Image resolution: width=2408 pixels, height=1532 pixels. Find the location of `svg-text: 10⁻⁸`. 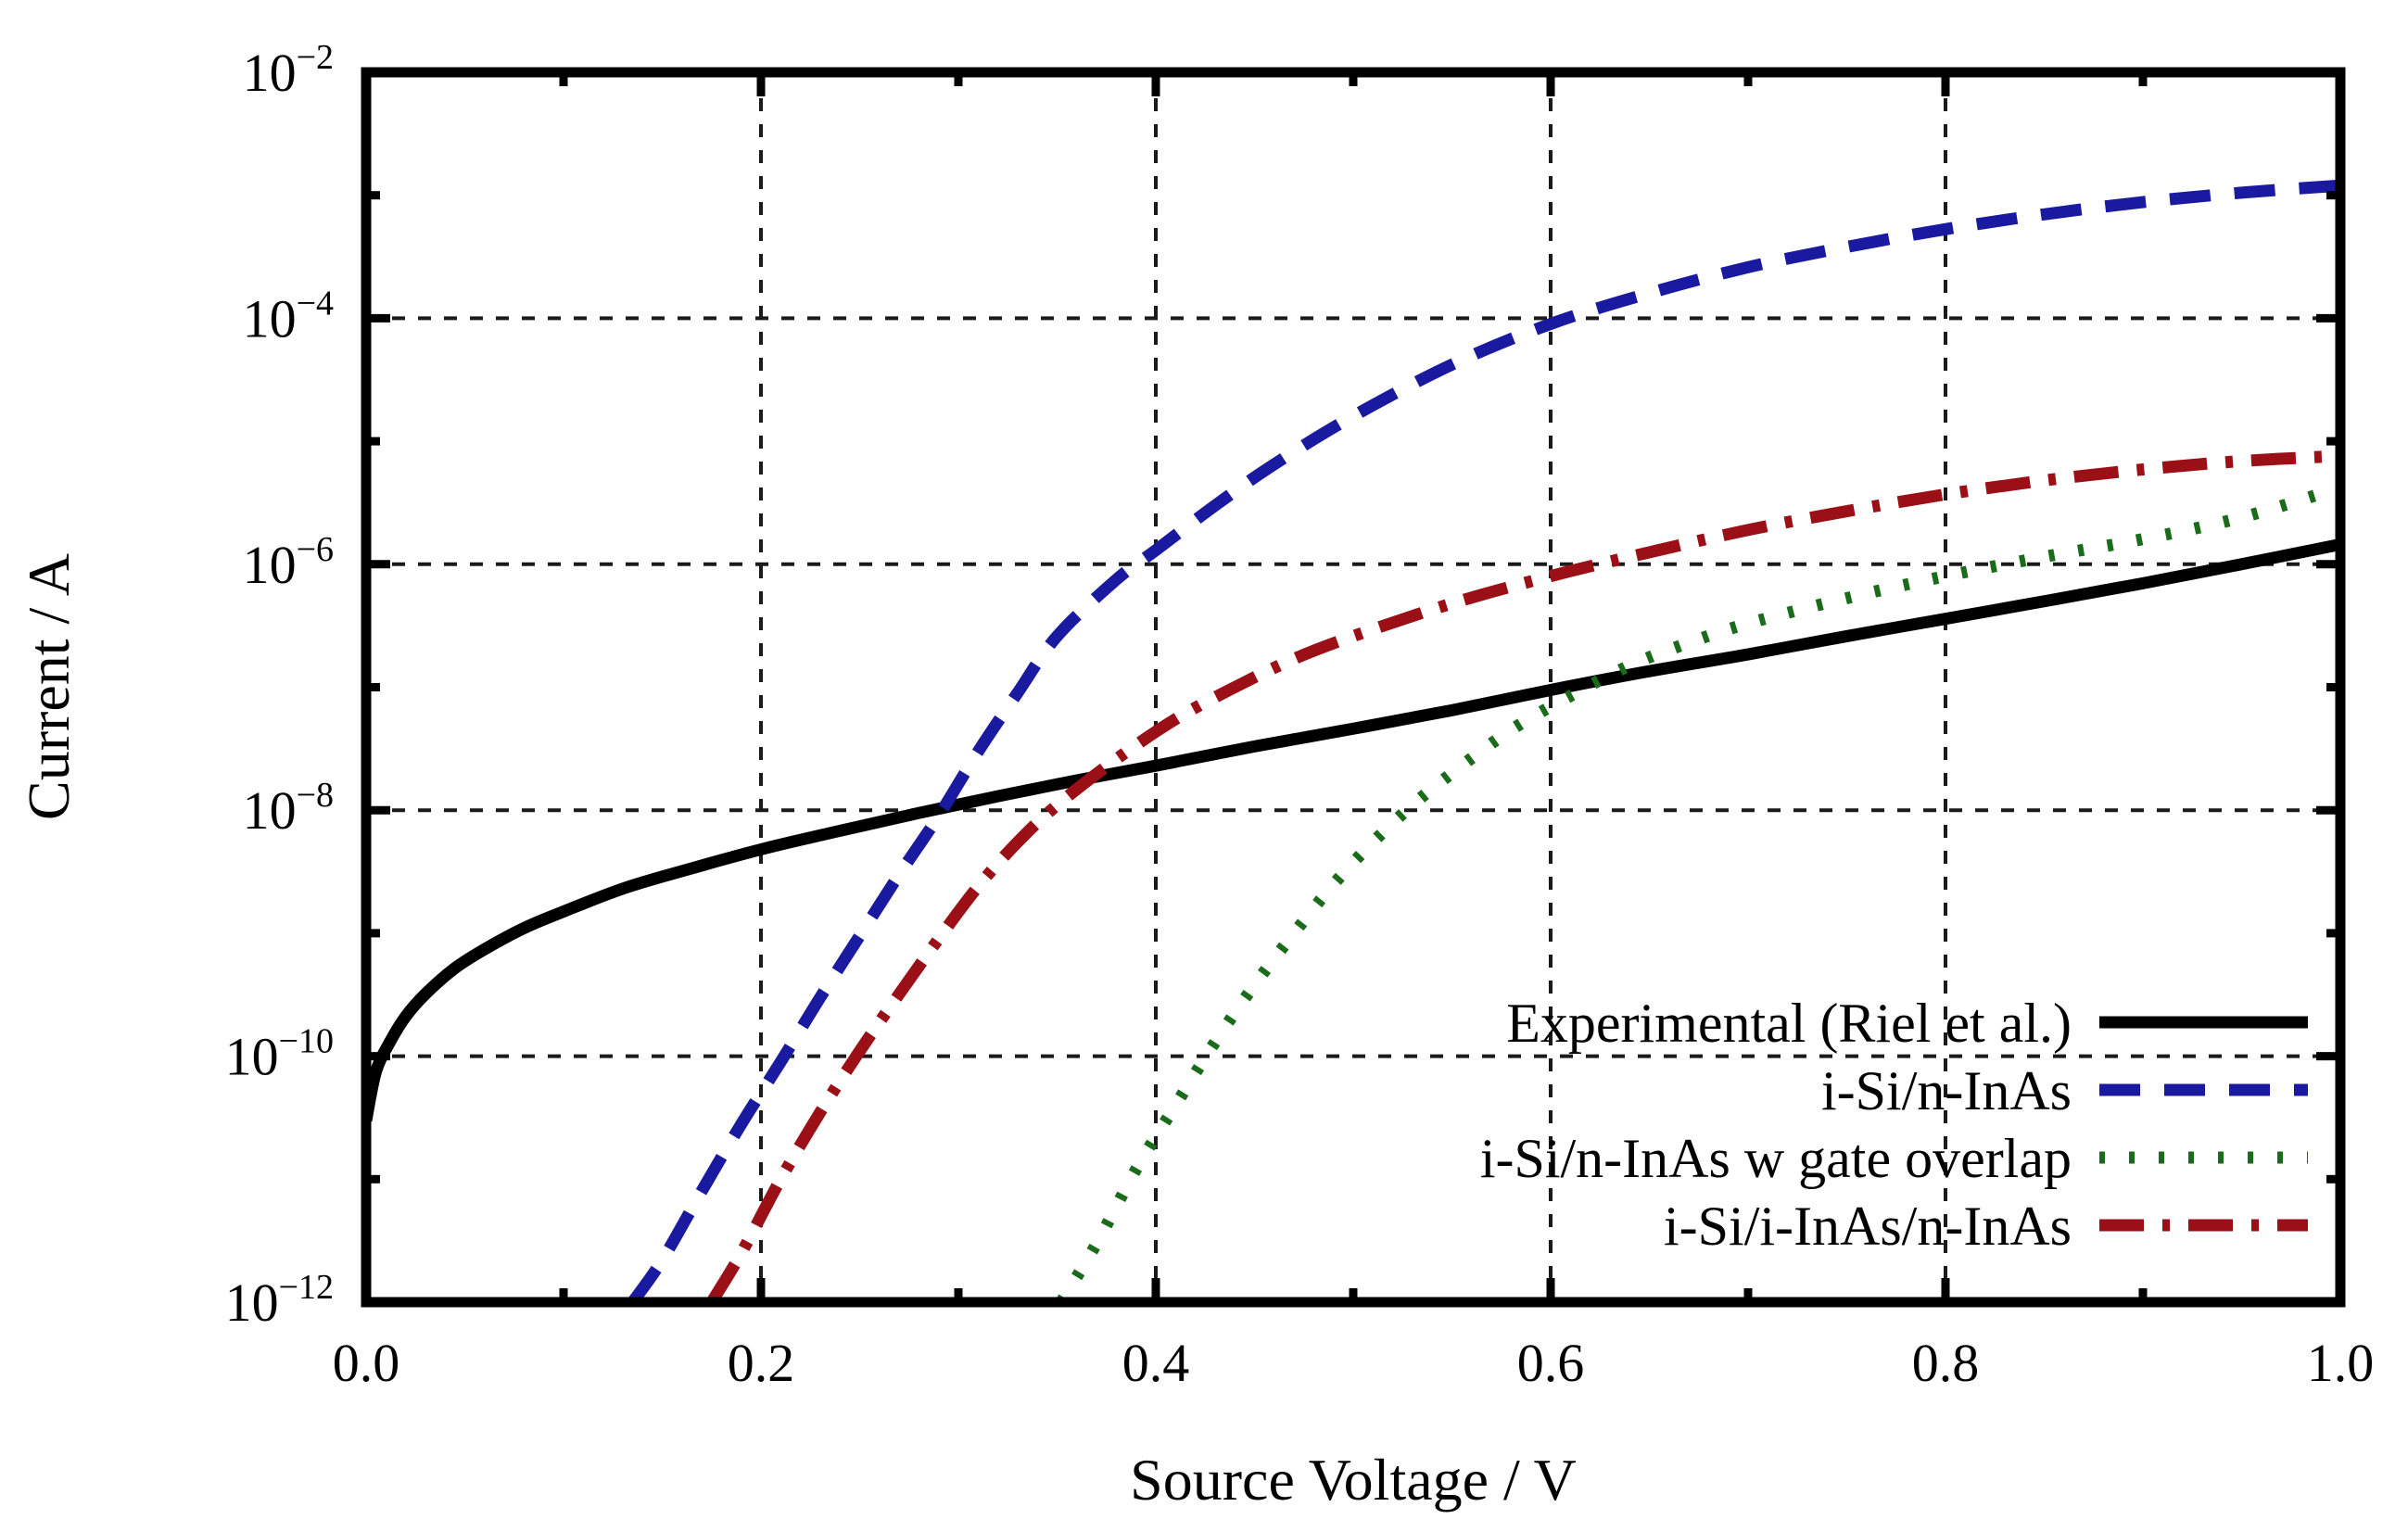

svg-text: 10⁻⁸ is located at coordinates (288, 809).